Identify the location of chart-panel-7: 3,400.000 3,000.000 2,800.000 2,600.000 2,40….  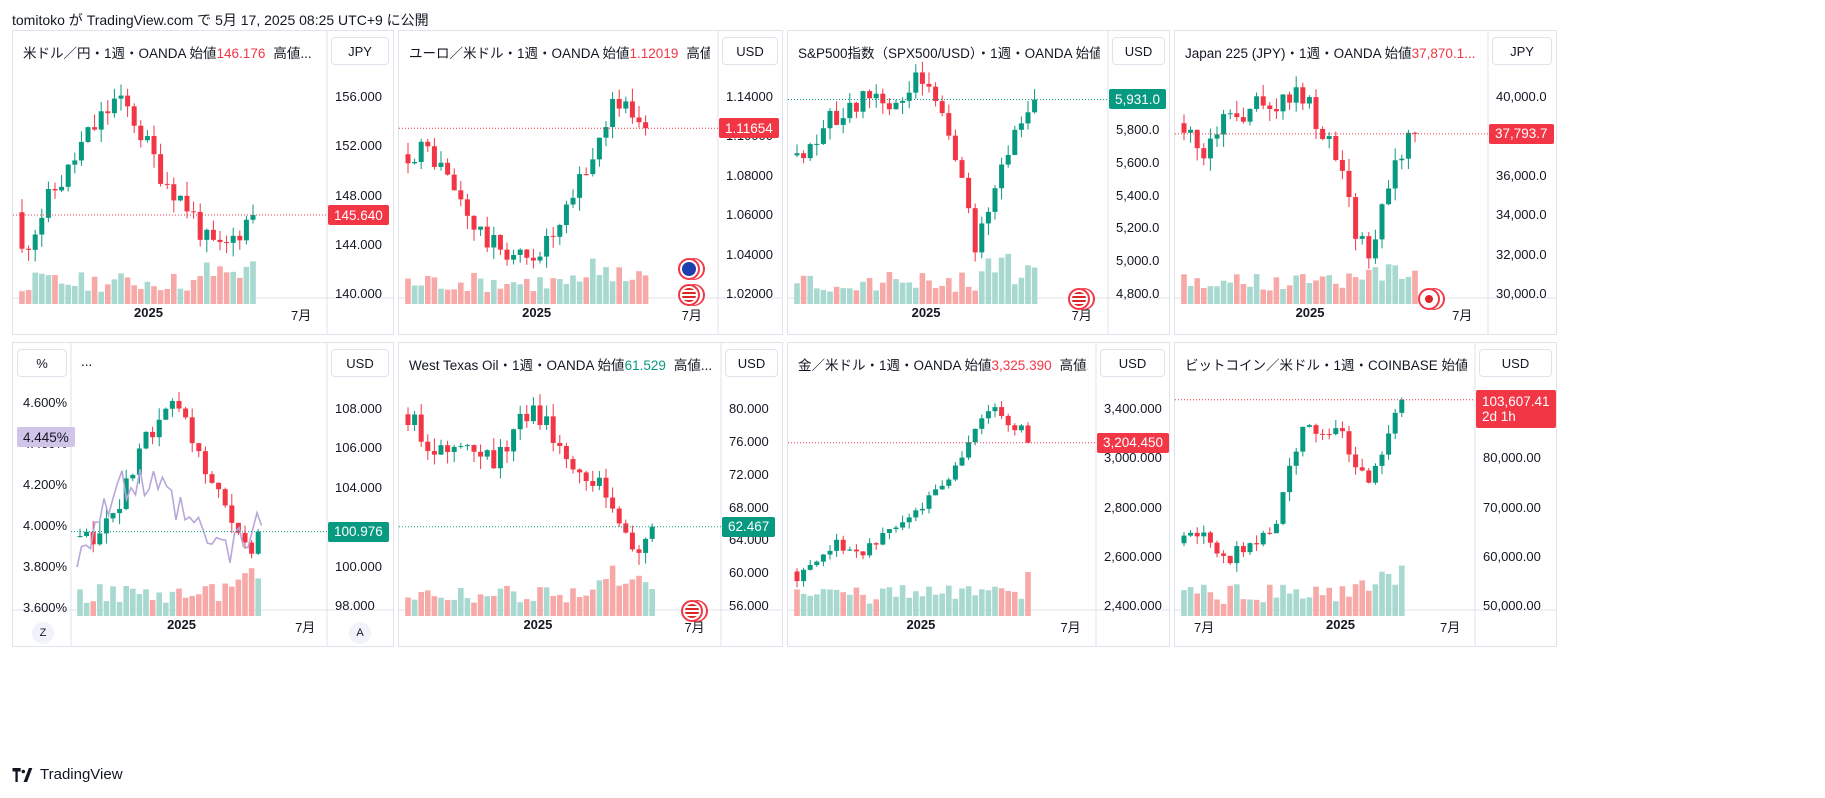
(978, 494).